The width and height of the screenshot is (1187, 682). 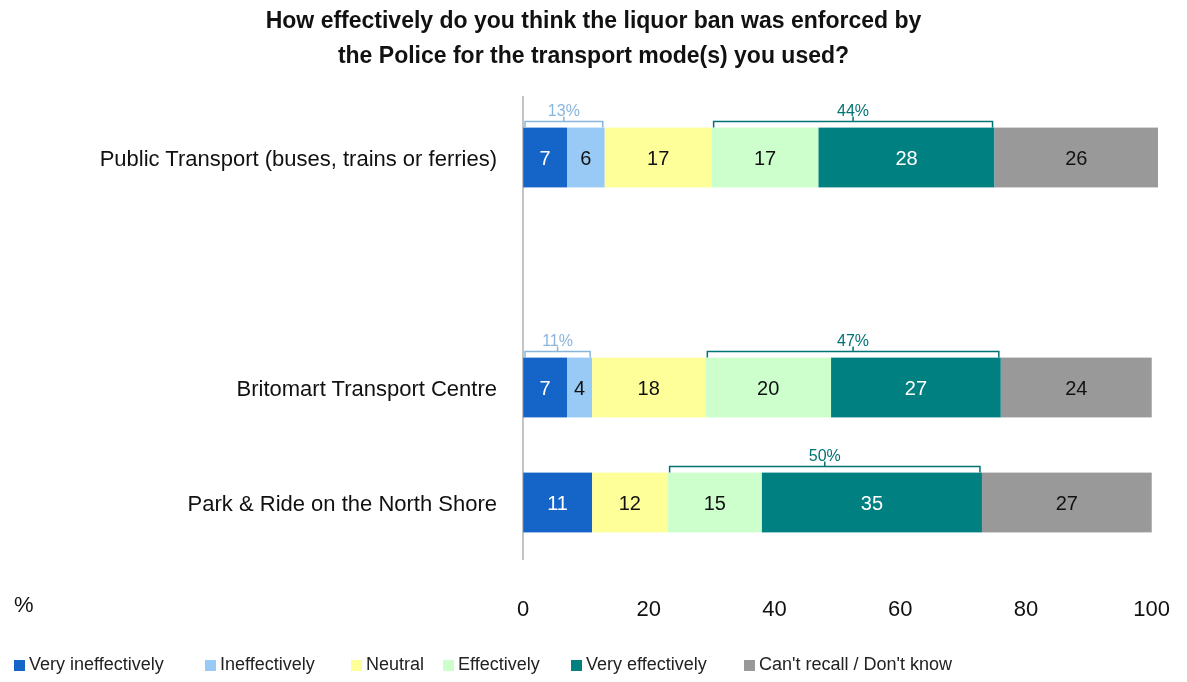 I want to click on data-label: 35, so click(x=872, y=502).